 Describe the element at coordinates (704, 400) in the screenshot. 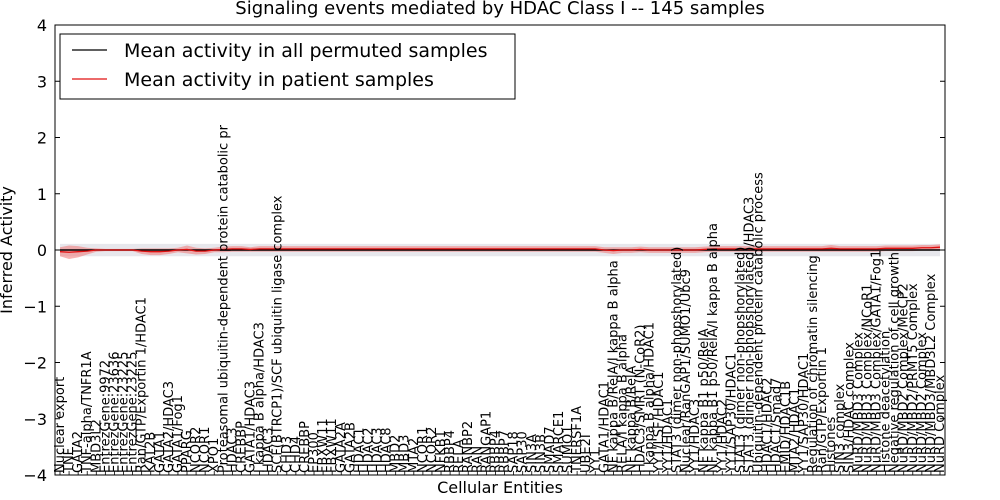

I see `category-label: NF kappa B1 p50/RelA` at that location.